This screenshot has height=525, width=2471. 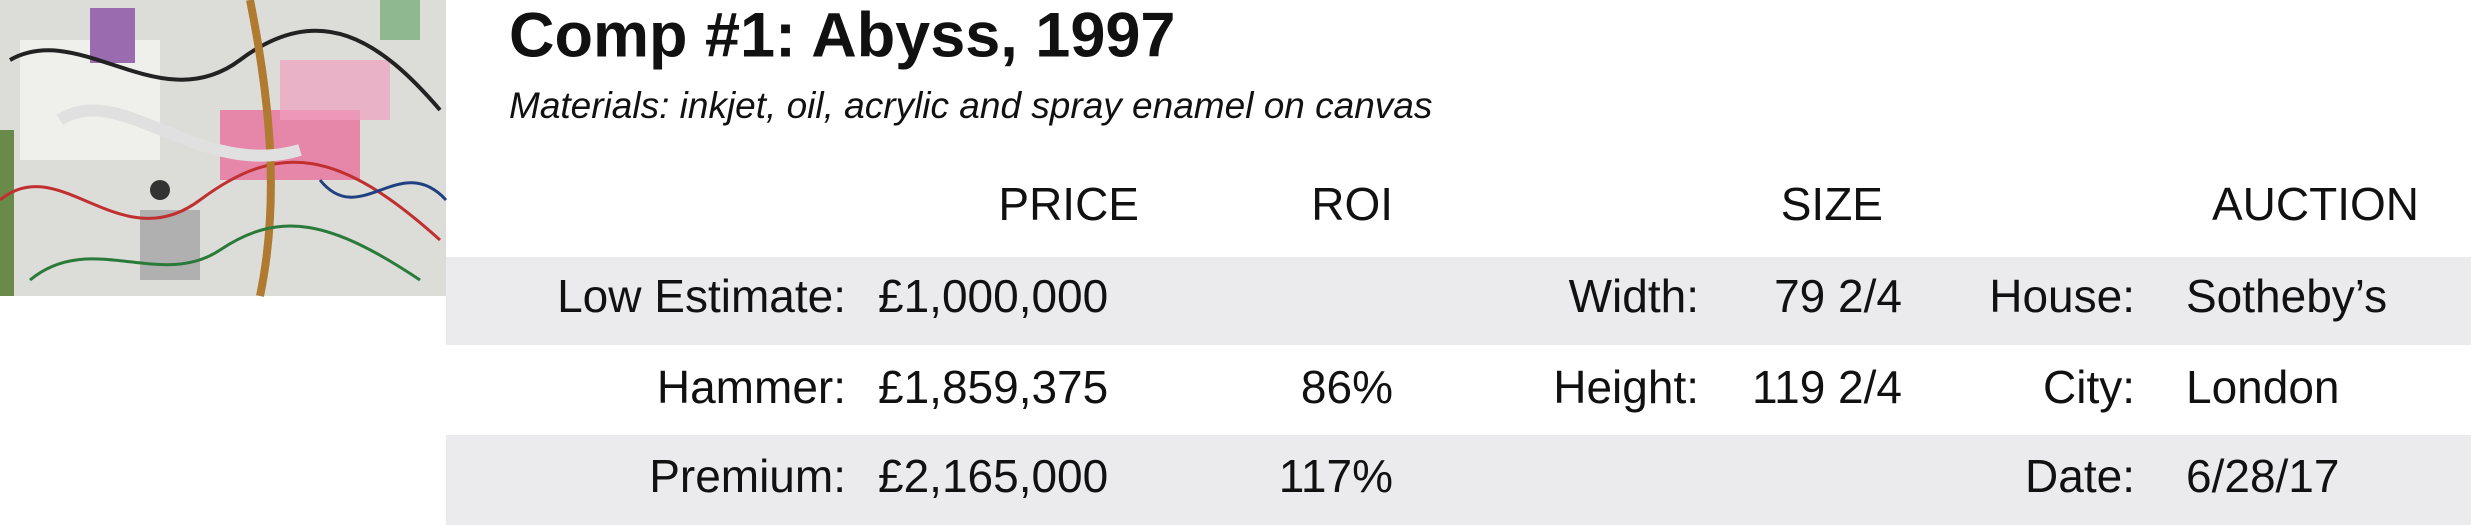 I want to click on table-cell: £1,859,375, so click(x=993, y=387).